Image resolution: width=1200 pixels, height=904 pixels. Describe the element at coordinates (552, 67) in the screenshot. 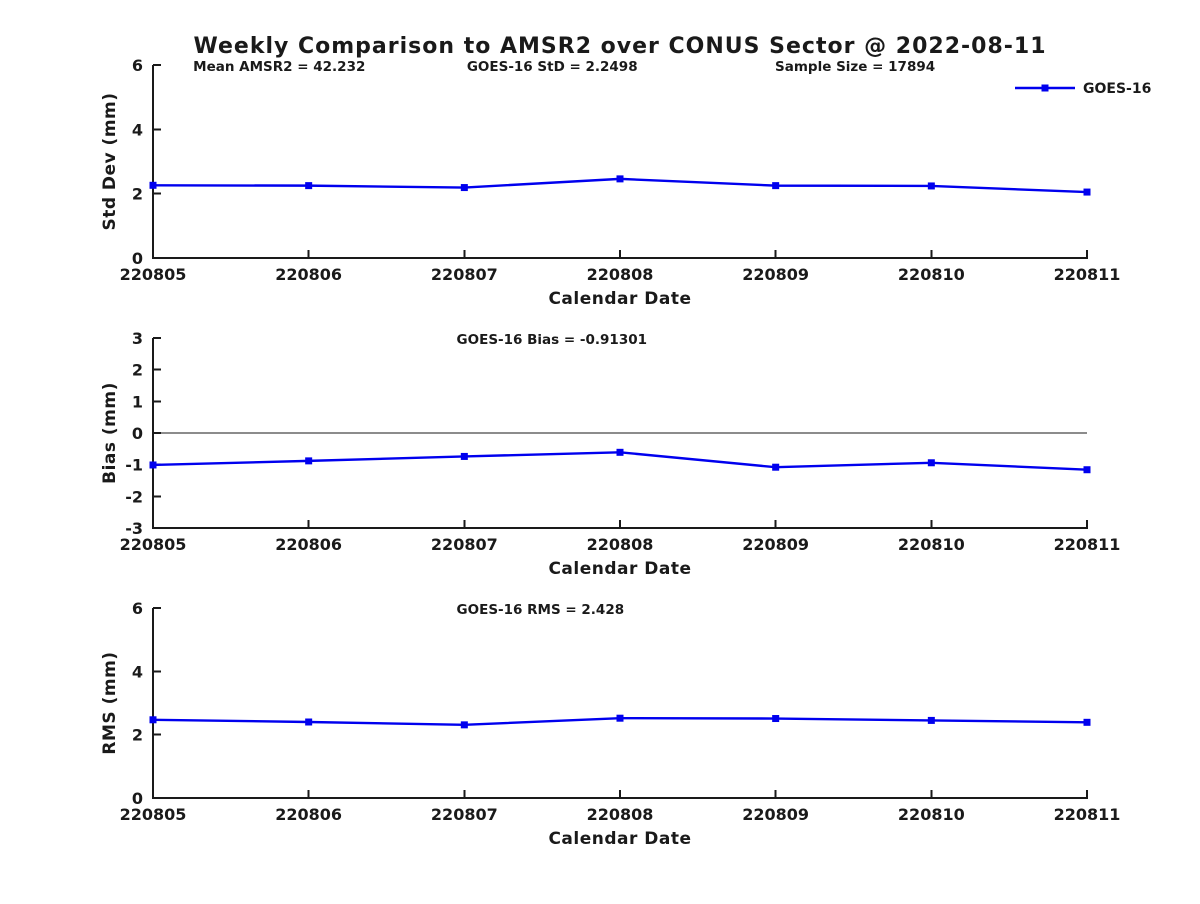

I see `annotation: GOES-16 StD = 2.2498` at that location.